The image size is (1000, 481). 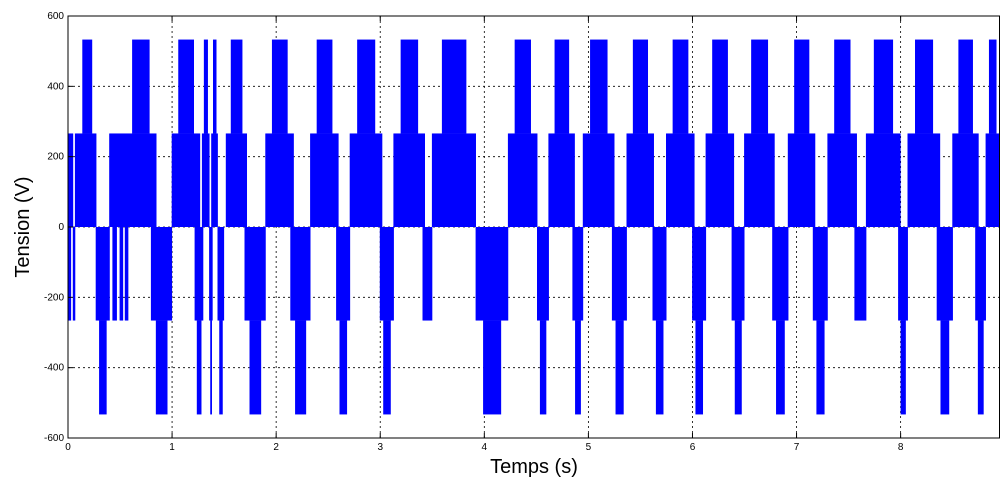 What do you see at coordinates (55, 16) in the screenshot?
I see `y-tick-label: 600` at bounding box center [55, 16].